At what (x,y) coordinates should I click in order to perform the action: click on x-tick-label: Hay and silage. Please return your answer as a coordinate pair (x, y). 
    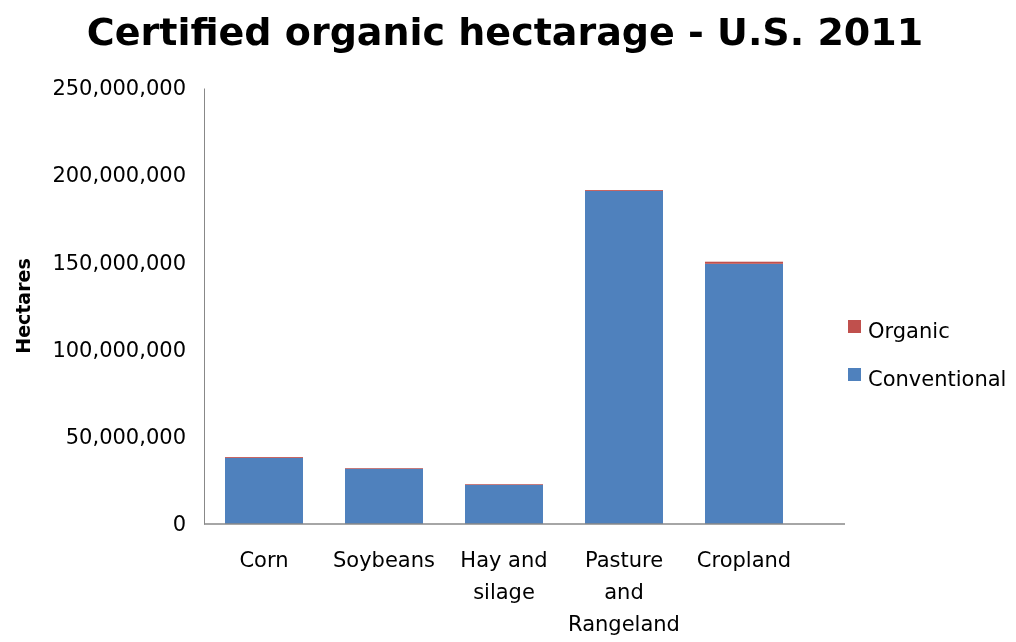
    Looking at the image, I should click on (504, 576).